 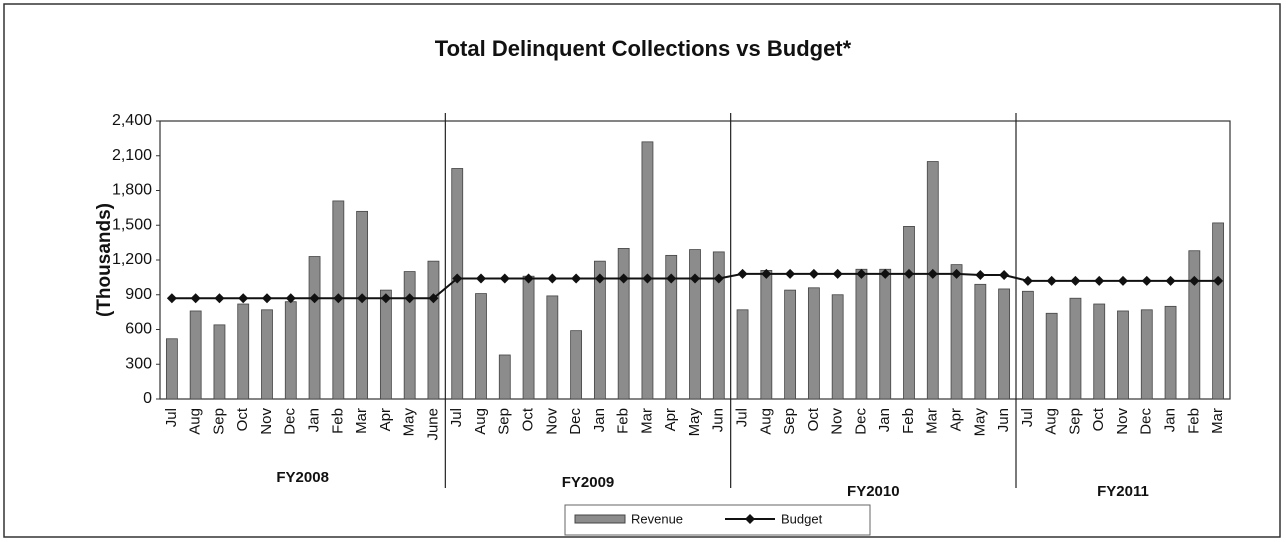 What do you see at coordinates (132, 155) in the screenshot?
I see `y-tick-label: 2,100` at bounding box center [132, 155].